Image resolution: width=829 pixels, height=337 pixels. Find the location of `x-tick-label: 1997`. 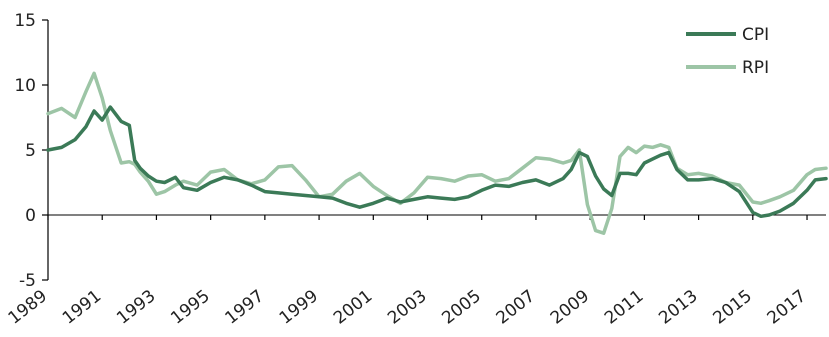

x-tick-label: 1997 is located at coordinates (245, 307).